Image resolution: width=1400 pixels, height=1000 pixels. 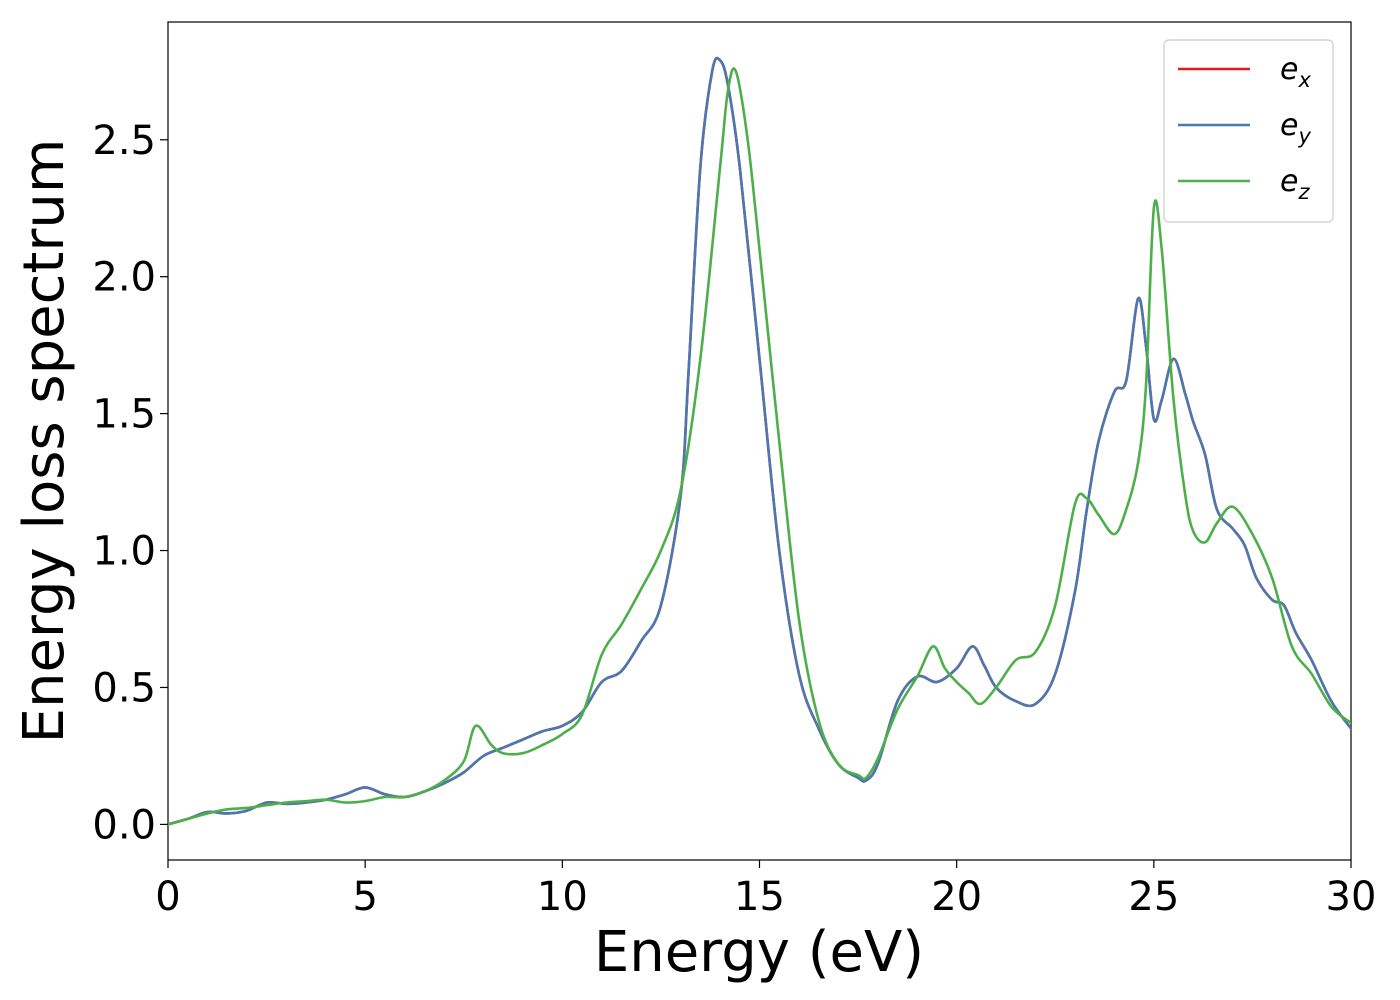 I want to click on y-tick-label: 2.5, so click(x=124, y=141).